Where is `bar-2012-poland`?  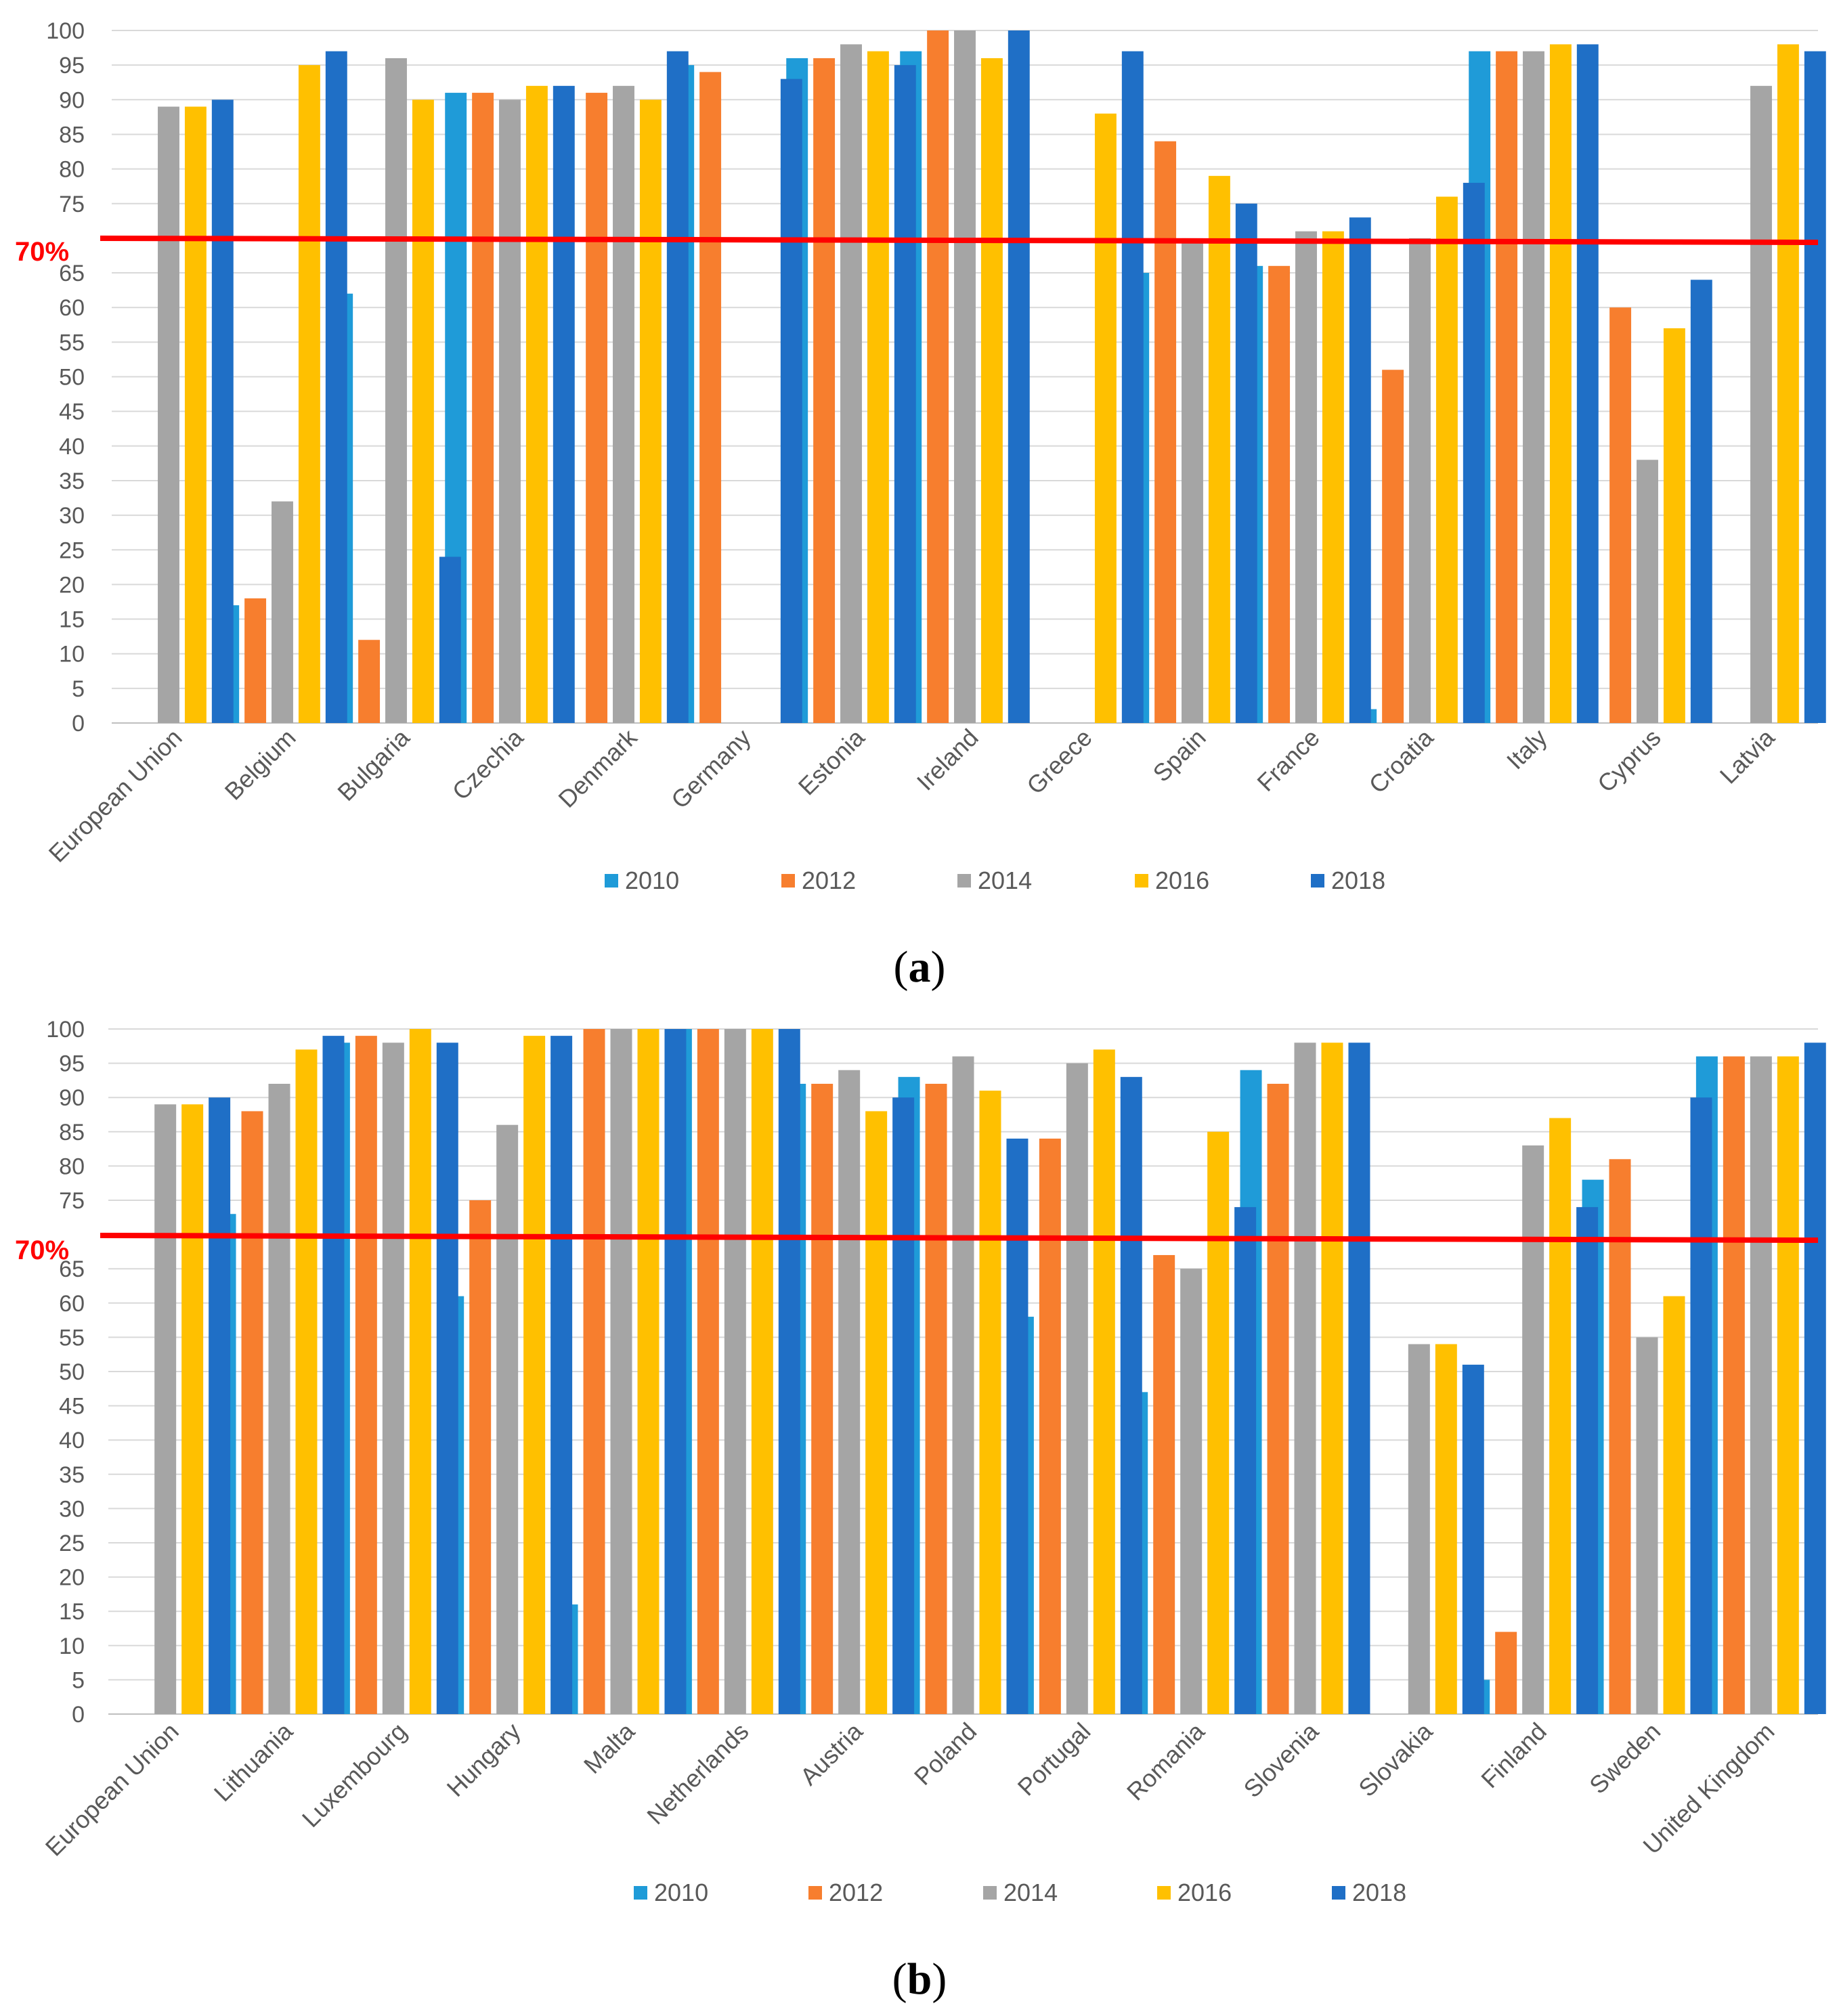
bar-2012-poland is located at coordinates (936, 1398).